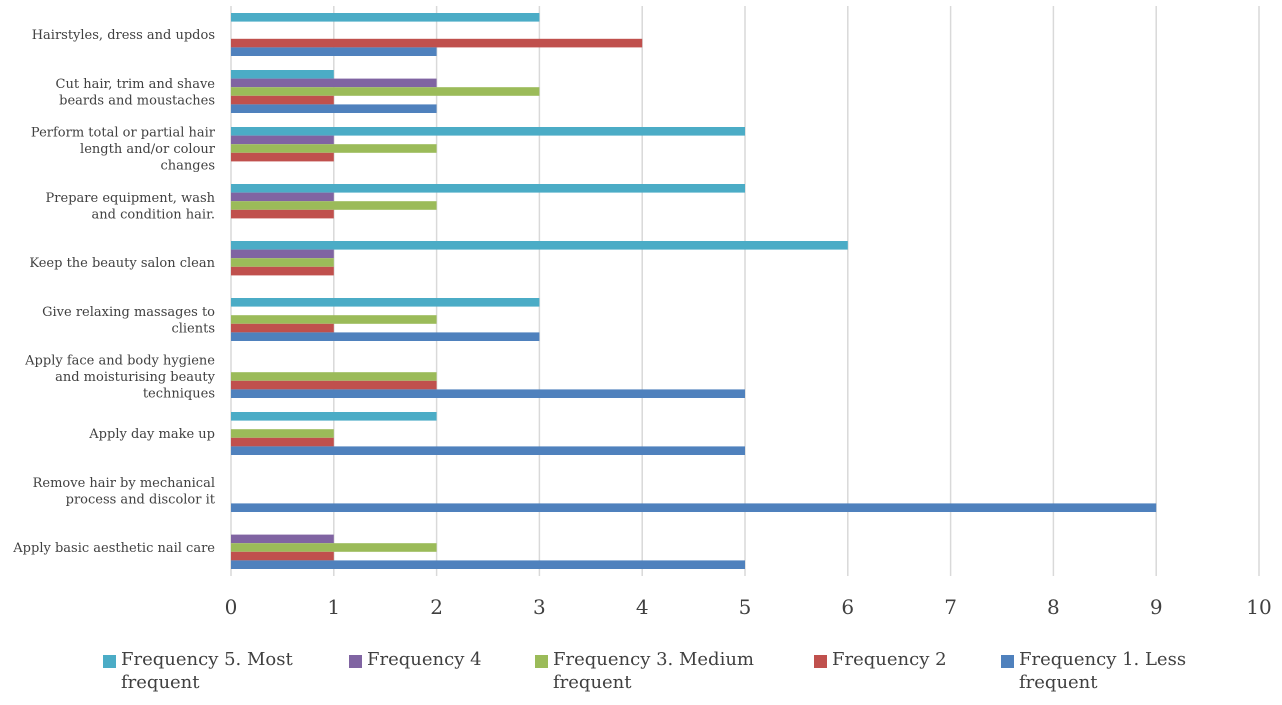 This screenshot has width=1282, height=705. I want to click on category-label: Keep the beauty salon clean, so click(122, 263).